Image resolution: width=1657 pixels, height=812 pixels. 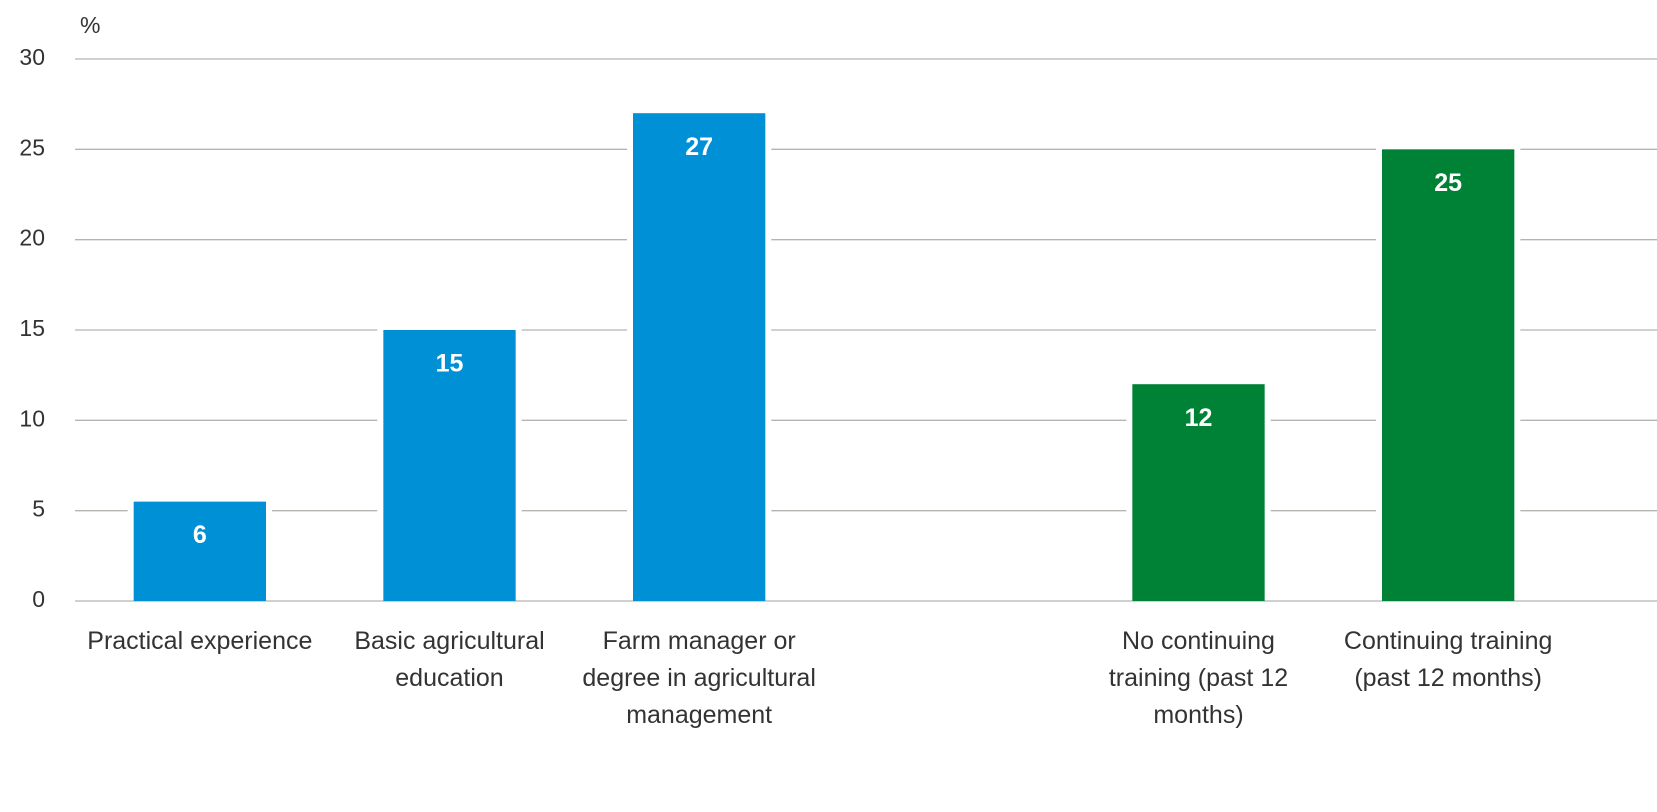 I want to click on y-tick-label: 10, so click(x=32, y=418).